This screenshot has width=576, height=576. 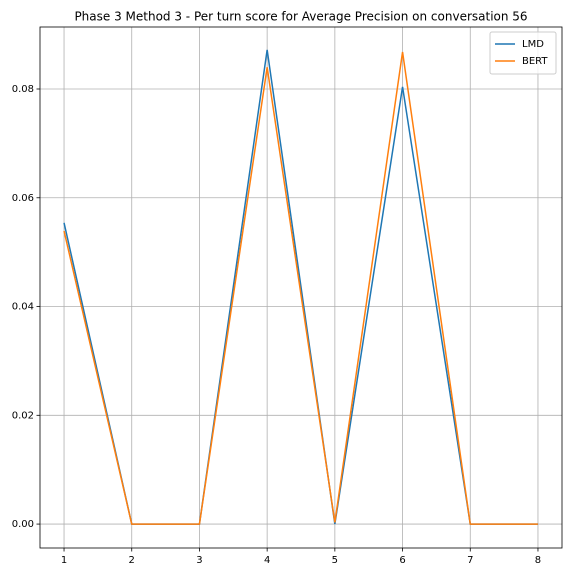 I want to click on y-tick-label: 0.06, so click(x=23, y=198).